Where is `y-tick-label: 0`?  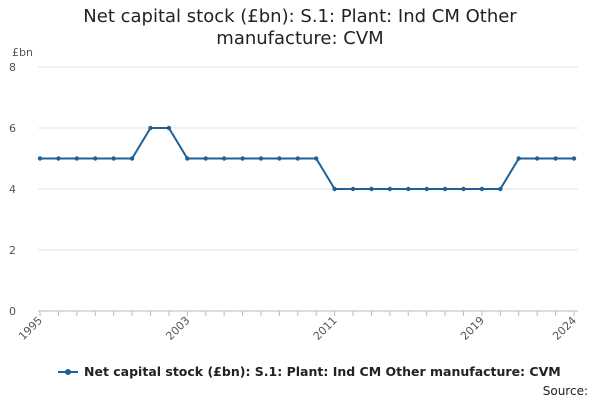
y-tick-label: 0 is located at coordinates (12, 311).